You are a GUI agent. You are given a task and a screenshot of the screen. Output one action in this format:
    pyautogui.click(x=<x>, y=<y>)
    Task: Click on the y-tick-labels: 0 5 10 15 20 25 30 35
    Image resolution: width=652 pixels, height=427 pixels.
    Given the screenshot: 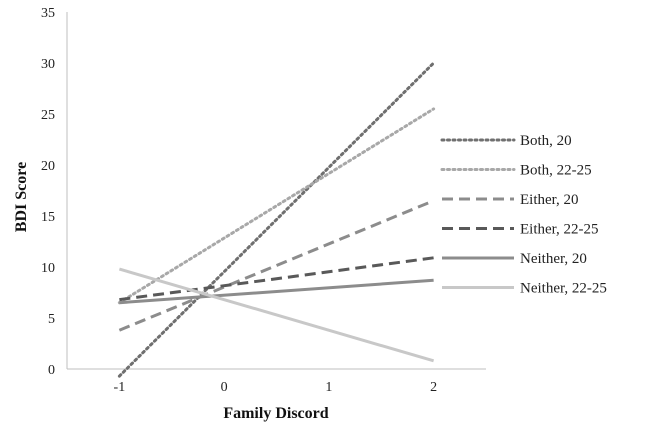 What is the action you would take?
    pyautogui.click(x=48, y=192)
    